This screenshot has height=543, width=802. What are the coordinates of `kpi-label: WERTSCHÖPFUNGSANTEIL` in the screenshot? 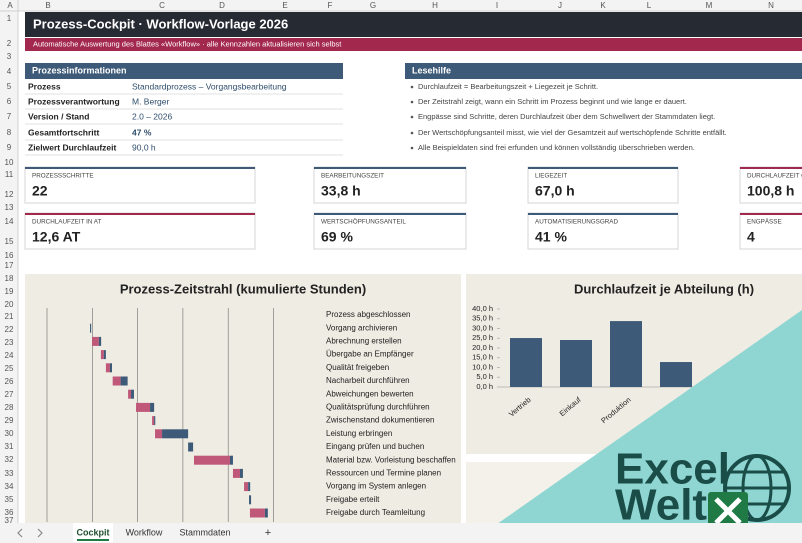 It's located at (363, 222).